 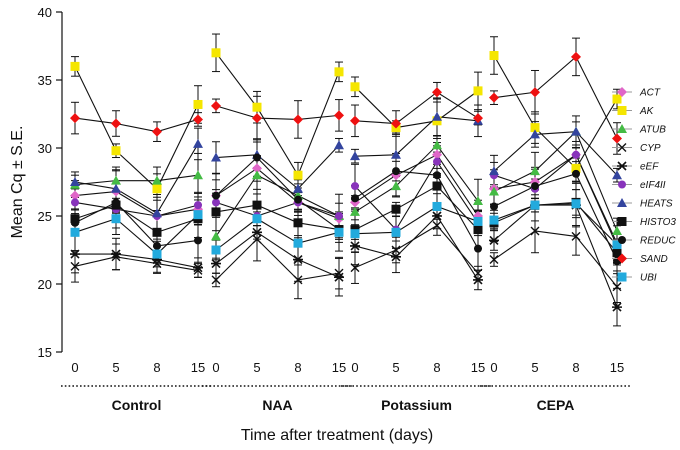 I want to click on group-label: Potassium, so click(x=416, y=405).